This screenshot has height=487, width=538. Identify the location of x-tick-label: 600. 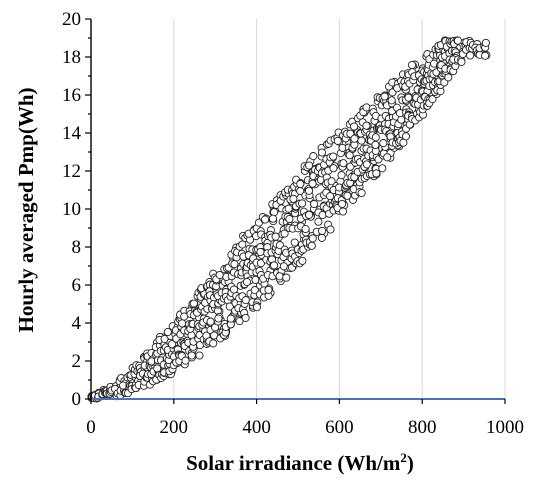
(339, 427).